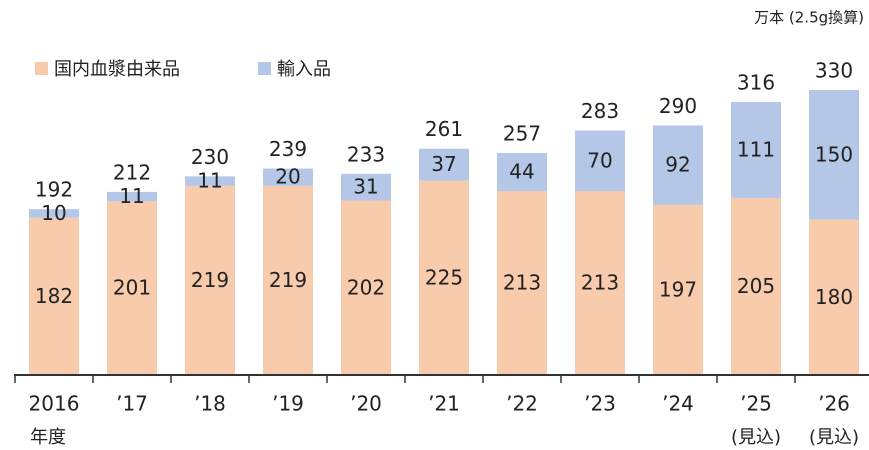 The width and height of the screenshot is (869, 450). Describe the element at coordinates (54, 404) in the screenshot. I see `x-tick-label: 2016` at that location.